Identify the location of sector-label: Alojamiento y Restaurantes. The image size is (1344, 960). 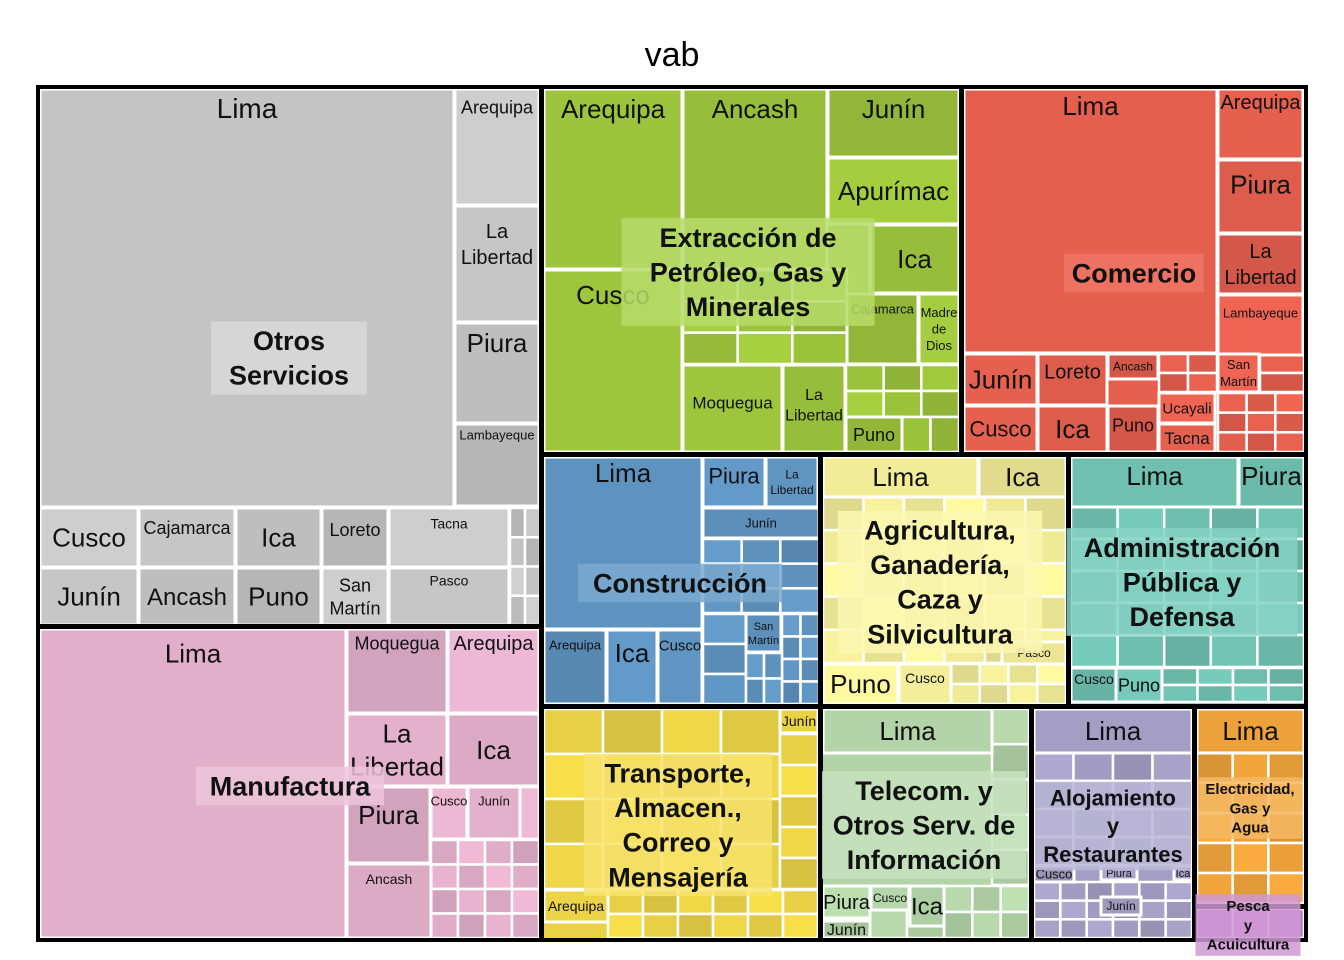
(1112, 826).